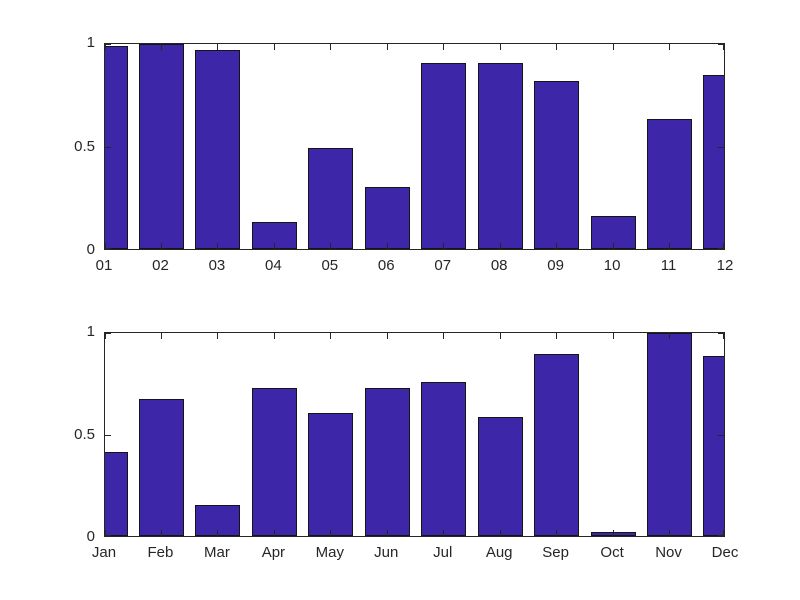 This screenshot has height=600, width=800. Describe the element at coordinates (331, 474) in the screenshot. I see `bar-May` at that location.